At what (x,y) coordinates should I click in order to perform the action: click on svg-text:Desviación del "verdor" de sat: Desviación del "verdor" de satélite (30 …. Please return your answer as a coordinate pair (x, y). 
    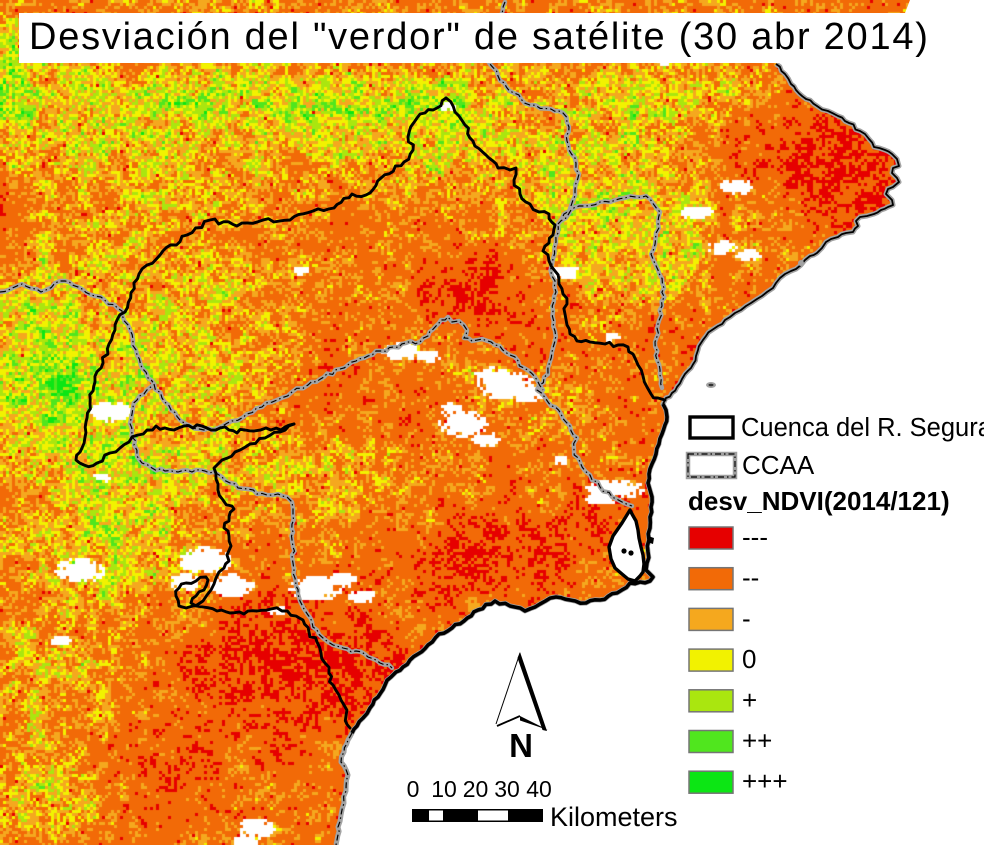
    Looking at the image, I should click on (479, 37).